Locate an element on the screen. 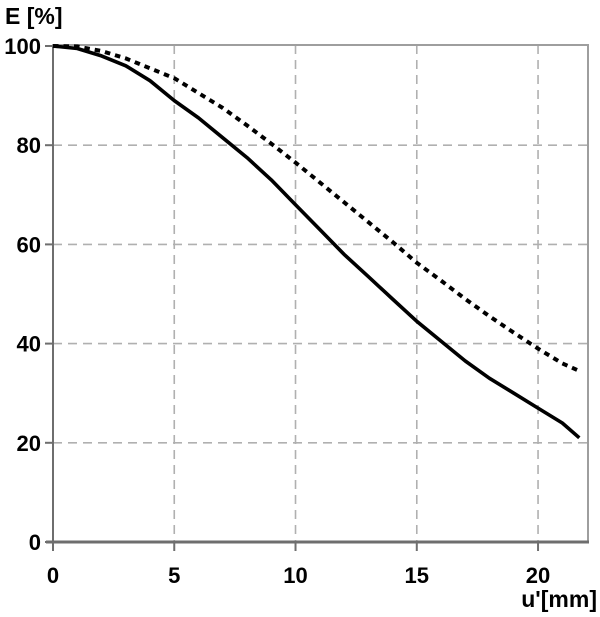 This screenshot has height=617, width=600. y-tick-label: 0 is located at coordinates (35, 542).